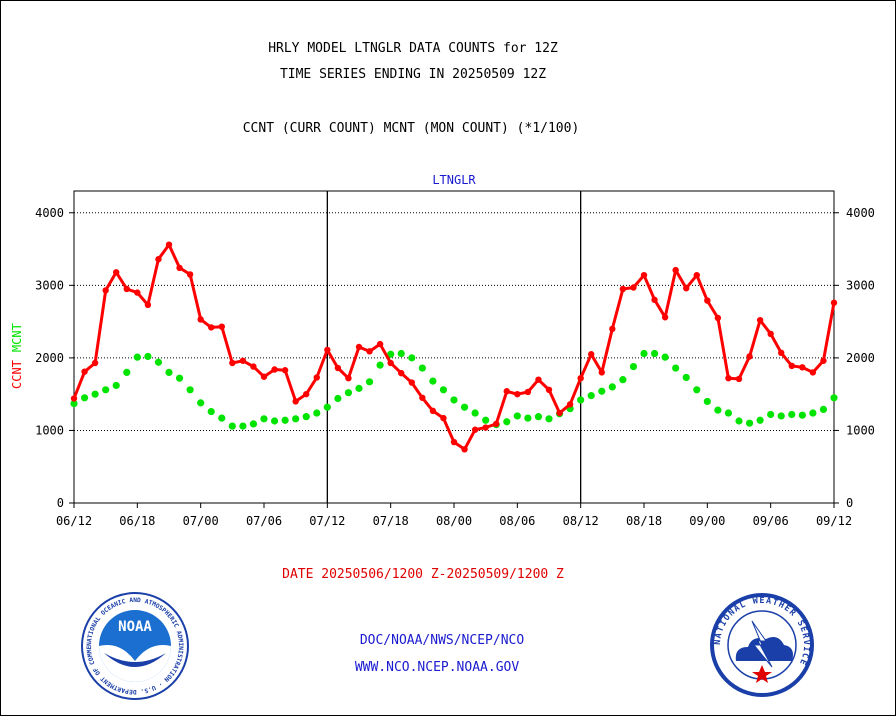 The width and height of the screenshot is (896, 716). What do you see at coordinates (762, 645) in the screenshot?
I see `nws-logo: NATIONAL WEATHER SERVICE` at bounding box center [762, 645].